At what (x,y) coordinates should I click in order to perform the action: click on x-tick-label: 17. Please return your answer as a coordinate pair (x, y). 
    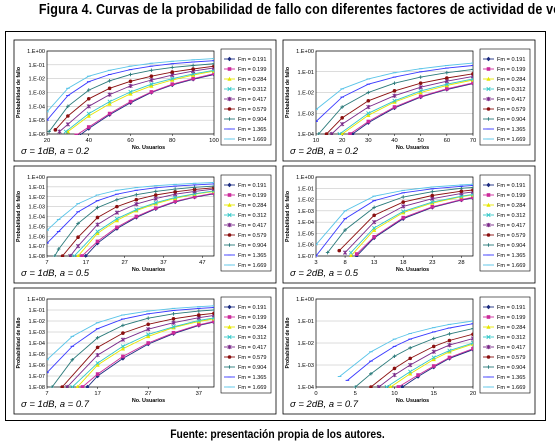
    Looking at the image, I should click on (97, 394).